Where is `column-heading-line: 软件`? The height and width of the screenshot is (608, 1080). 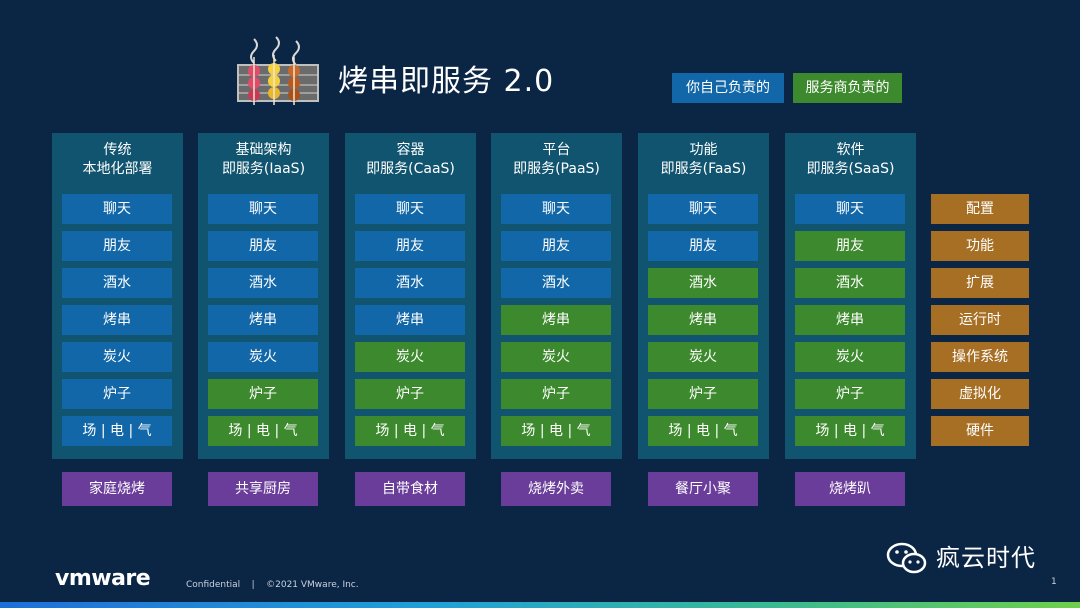 column-heading-line: 软件 is located at coordinates (850, 150).